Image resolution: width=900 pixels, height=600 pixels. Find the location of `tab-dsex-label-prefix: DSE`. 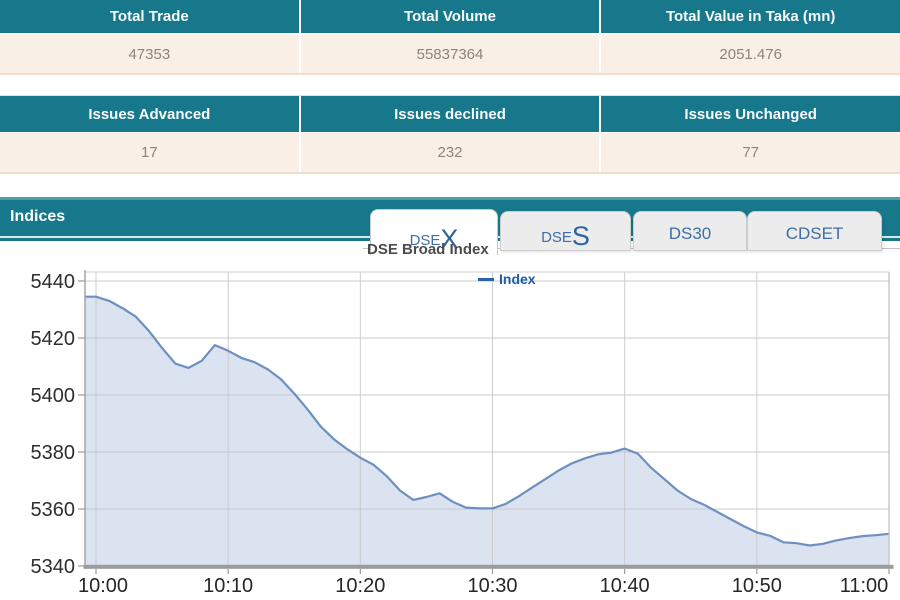

tab-dsex-label-prefix: DSE is located at coordinates (425, 240).